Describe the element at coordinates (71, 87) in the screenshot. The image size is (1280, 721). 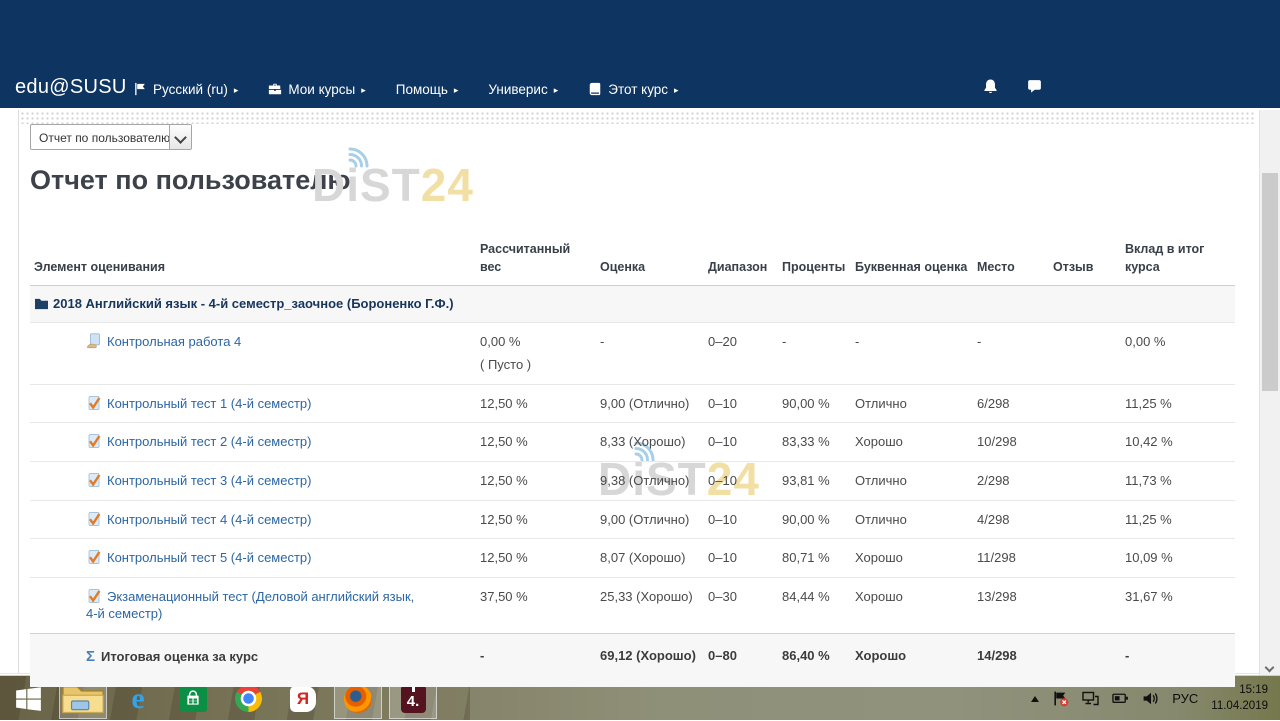
I see `site-logo: edu@SUSU` at that location.